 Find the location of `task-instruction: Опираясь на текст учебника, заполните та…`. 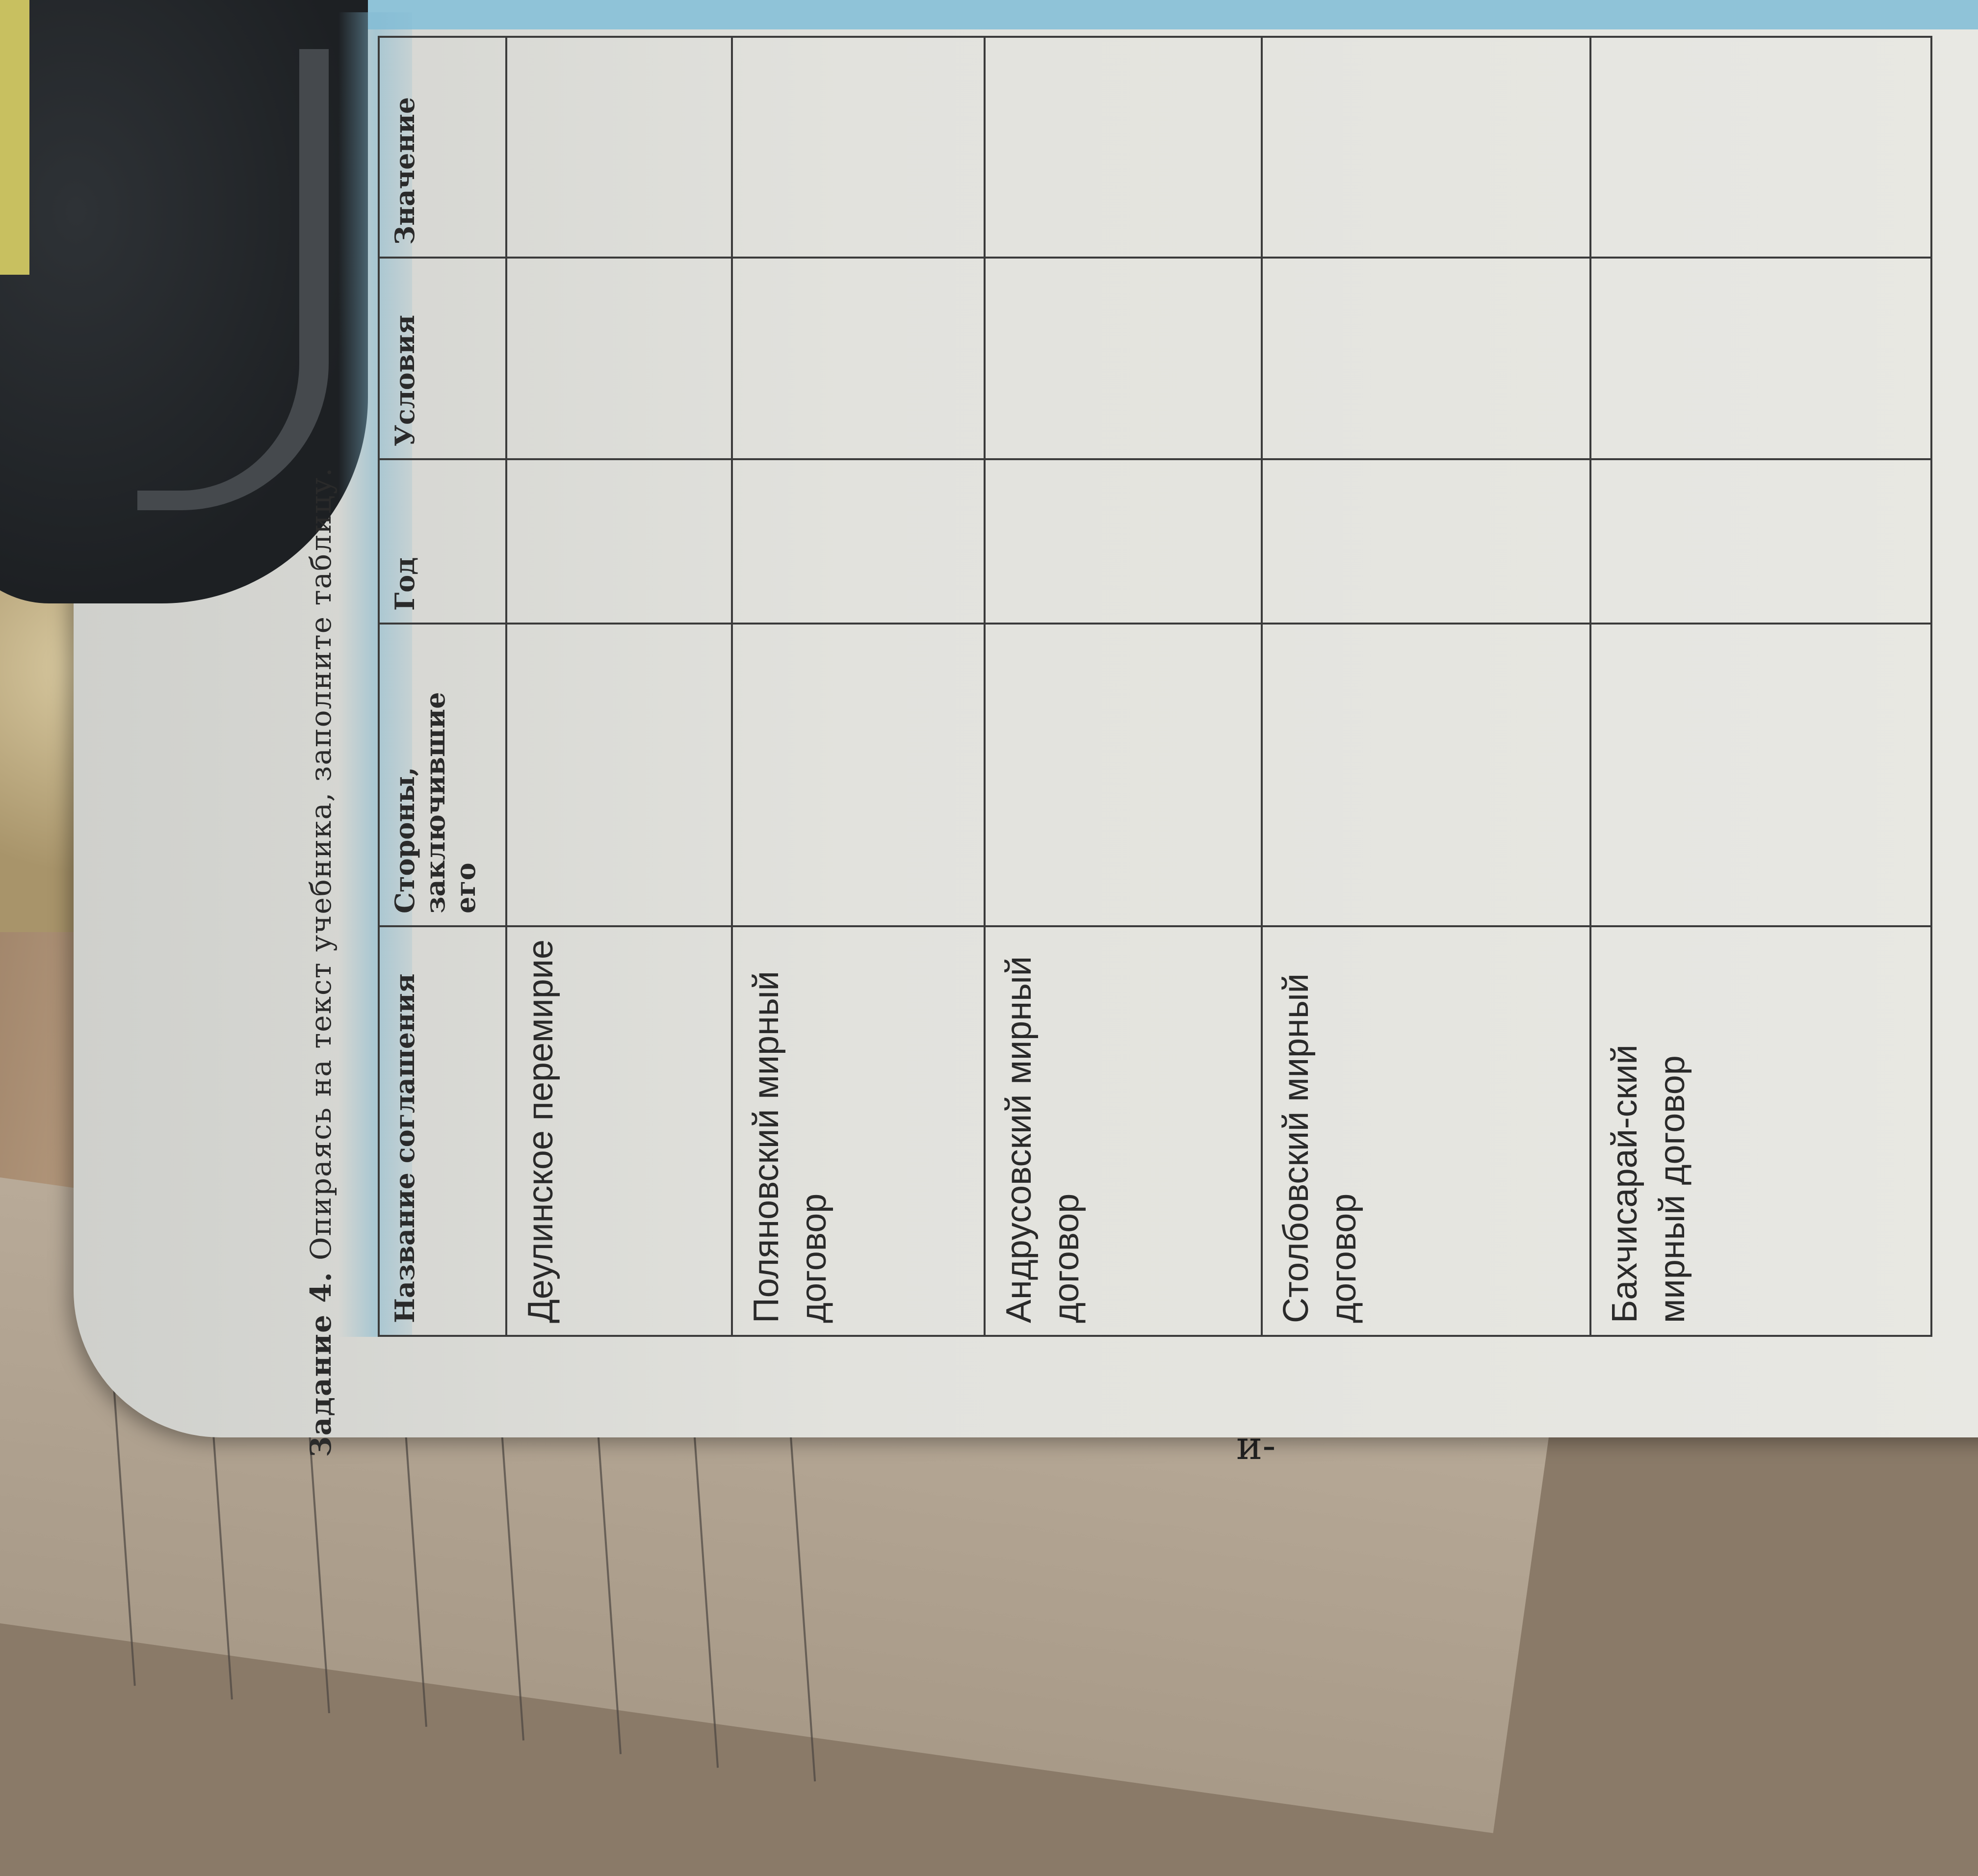

task-instruction: Опираясь на текст учебника, заполните та… is located at coordinates (321, 864).